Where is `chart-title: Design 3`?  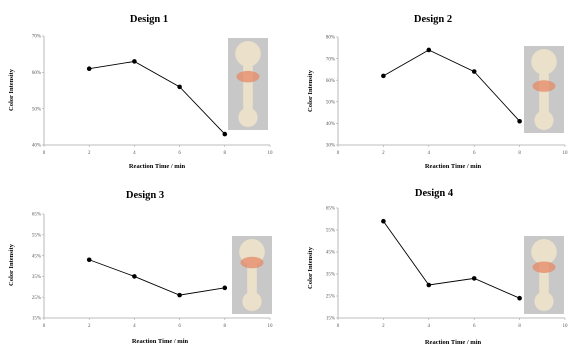 chart-title: Design 3 is located at coordinates (145, 195).